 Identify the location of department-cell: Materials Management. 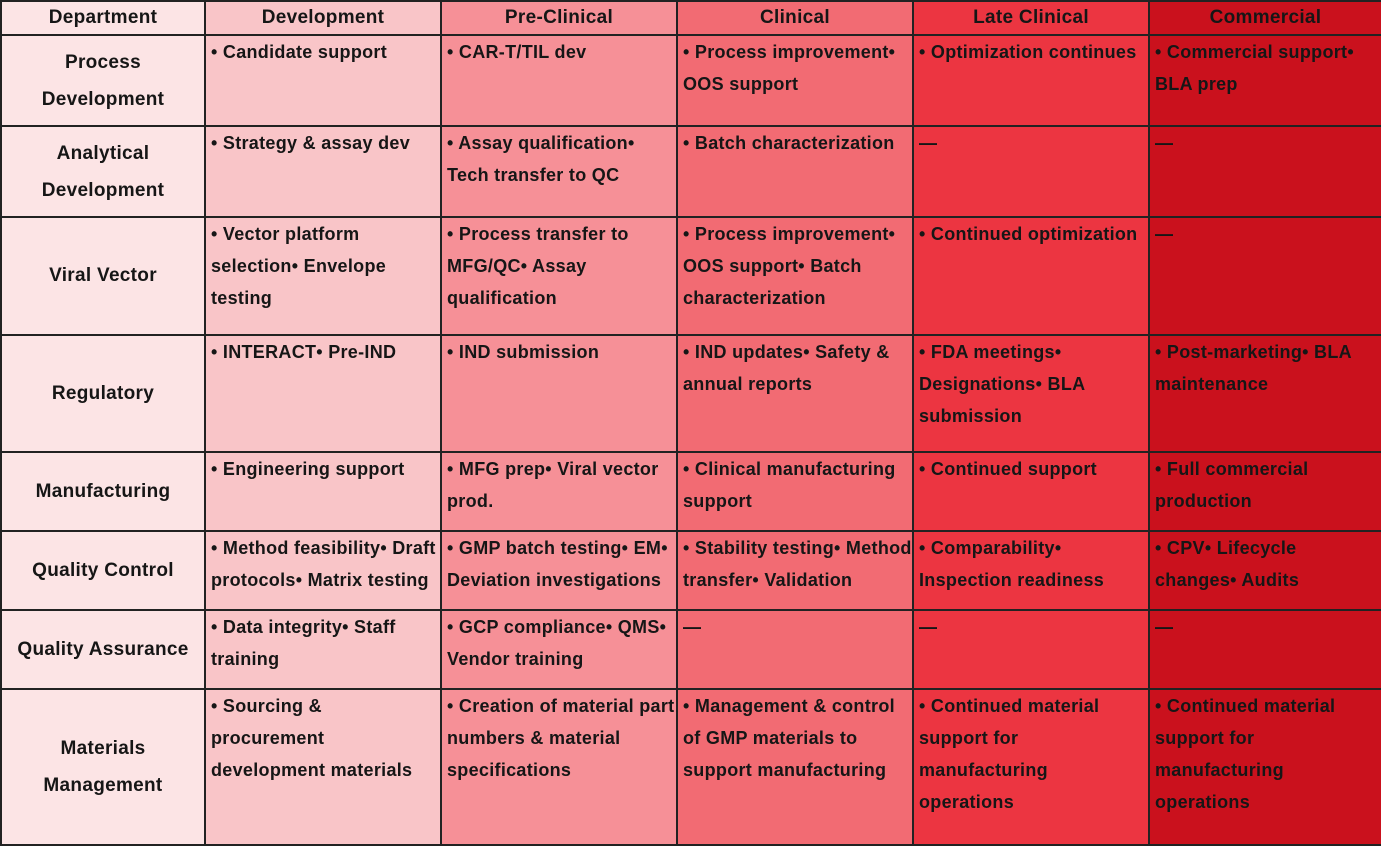
(103, 767).